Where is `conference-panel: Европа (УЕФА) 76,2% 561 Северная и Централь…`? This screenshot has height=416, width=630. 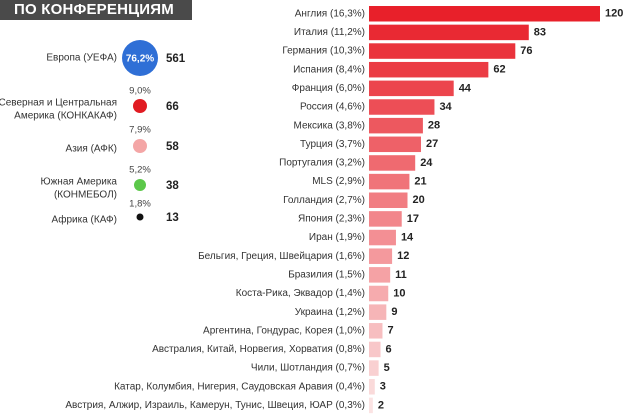 conference-panel: Европа (УЕФА) 76,2% 561 Северная и Централь… is located at coordinates (93, 133).